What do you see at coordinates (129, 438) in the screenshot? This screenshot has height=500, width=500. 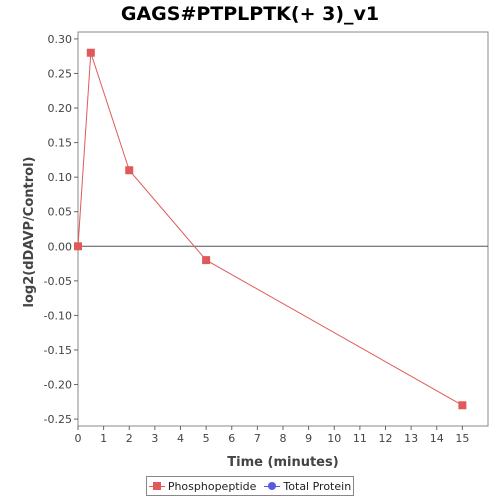 I see `x-tick-label: 2` at bounding box center [129, 438].